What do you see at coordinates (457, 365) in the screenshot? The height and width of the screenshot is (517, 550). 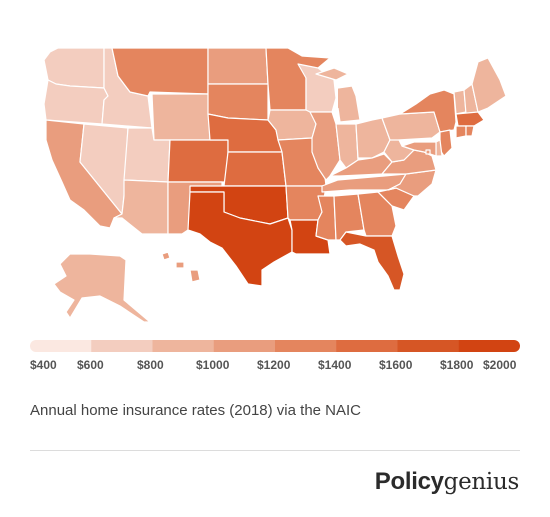 I see `scale-tick-label: $1800` at bounding box center [457, 365].